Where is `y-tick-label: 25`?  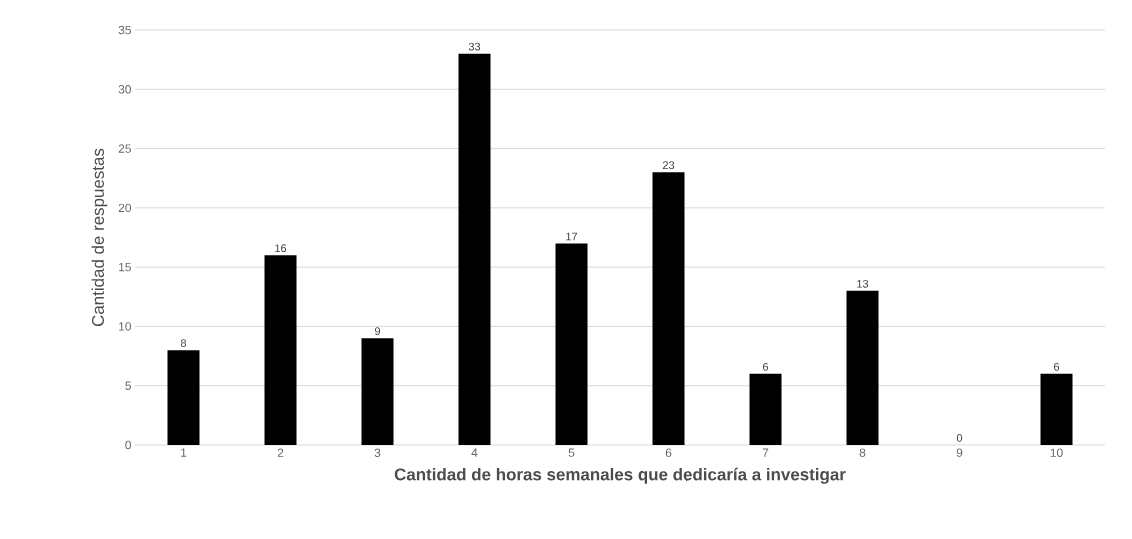
y-tick-label: 25 is located at coordinates (124, 148).